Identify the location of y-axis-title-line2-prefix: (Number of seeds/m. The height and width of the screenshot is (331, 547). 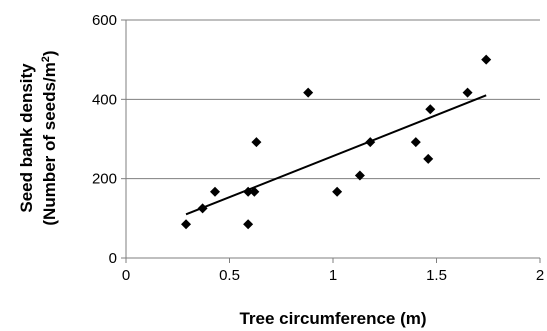
(49, 143).